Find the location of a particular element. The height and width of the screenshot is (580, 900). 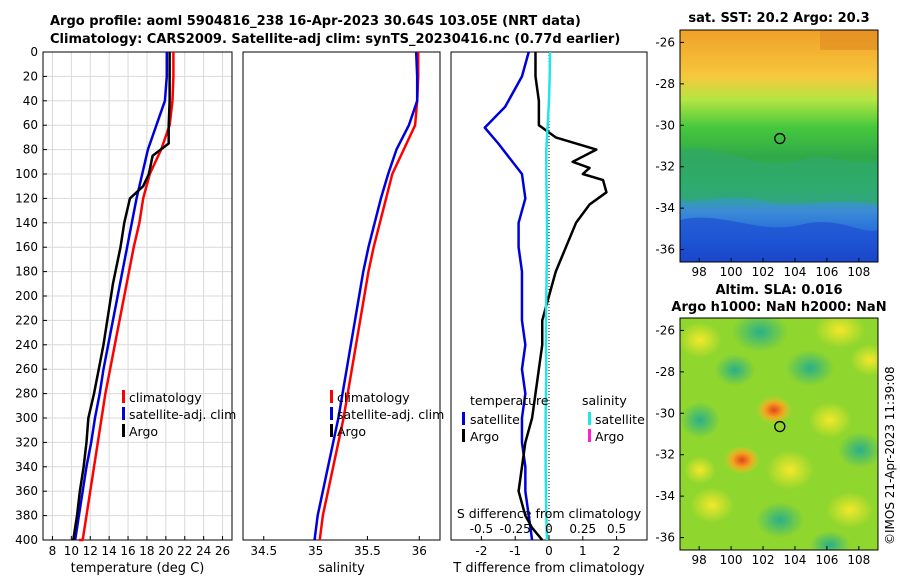

x-tick-label: 36 is located at coordinates (419, 551).